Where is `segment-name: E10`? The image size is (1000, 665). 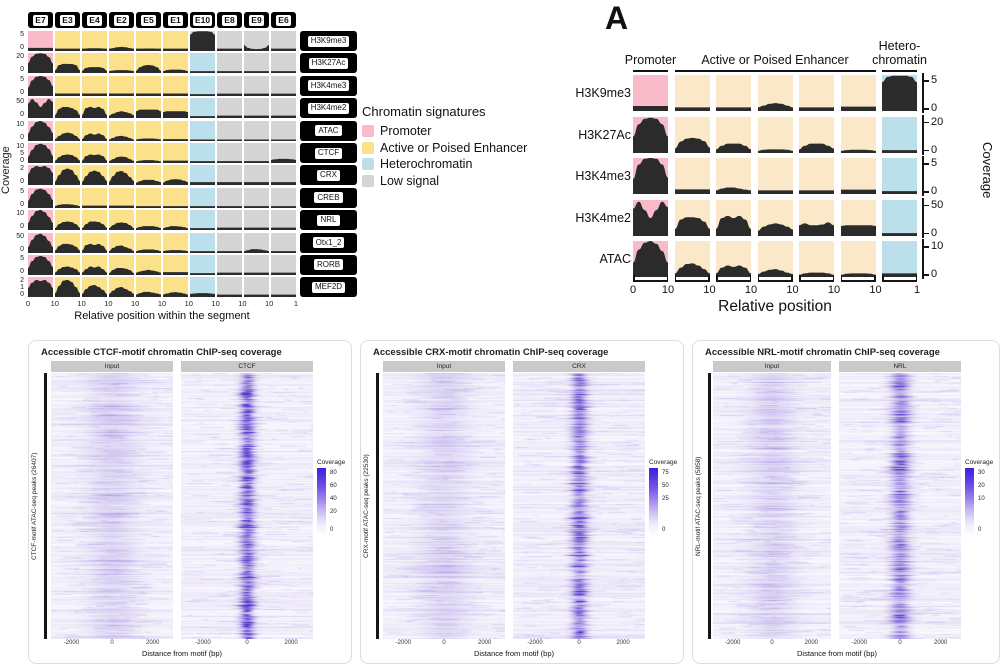
segment-name: E10 is located at coordinates (202, 20).